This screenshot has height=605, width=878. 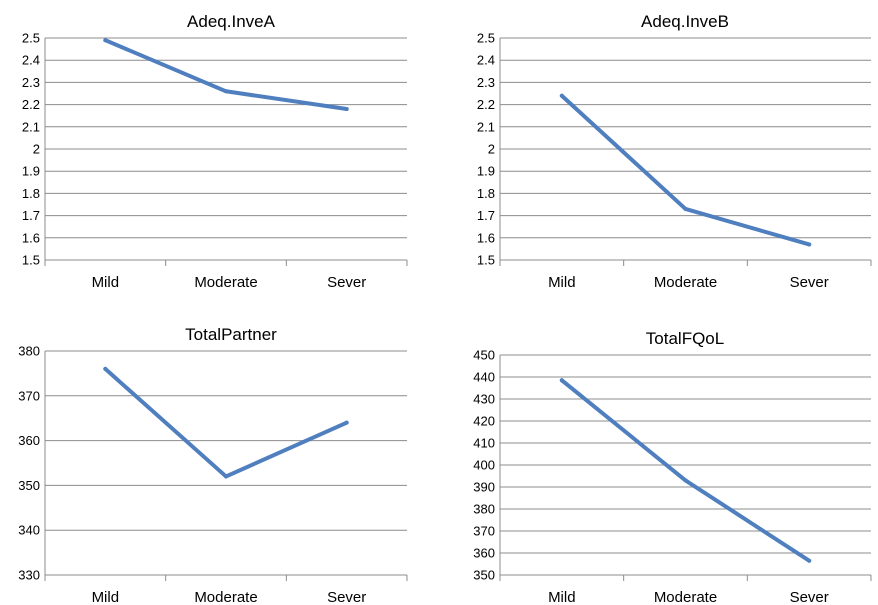 I want to click on y-tick-label: 390, so click(x=484, y=487).